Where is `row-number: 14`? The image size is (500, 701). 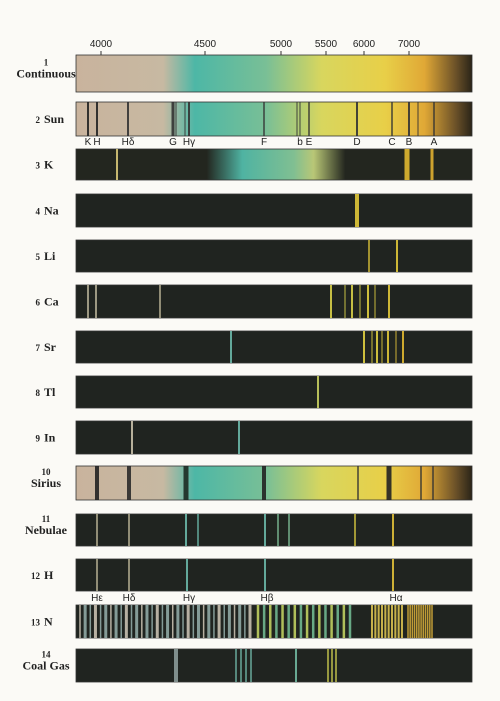 row-number: 14 is located at coordinates (47, 655).